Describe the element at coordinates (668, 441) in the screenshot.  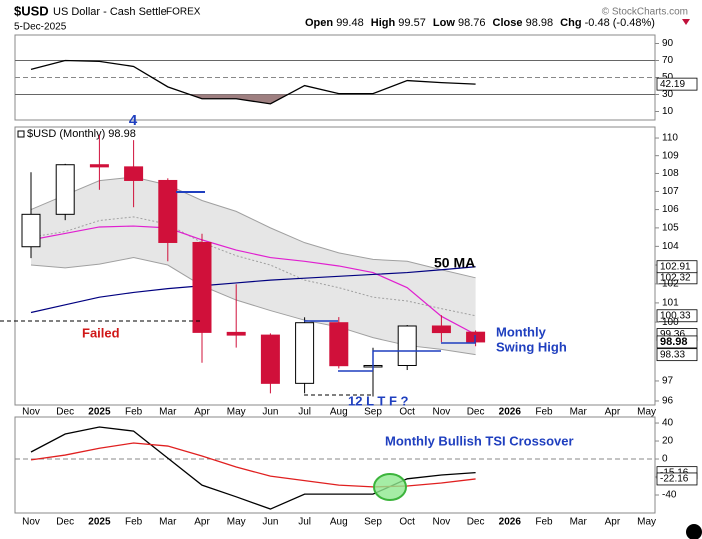
I see `y-tick-label: 20` at that location.